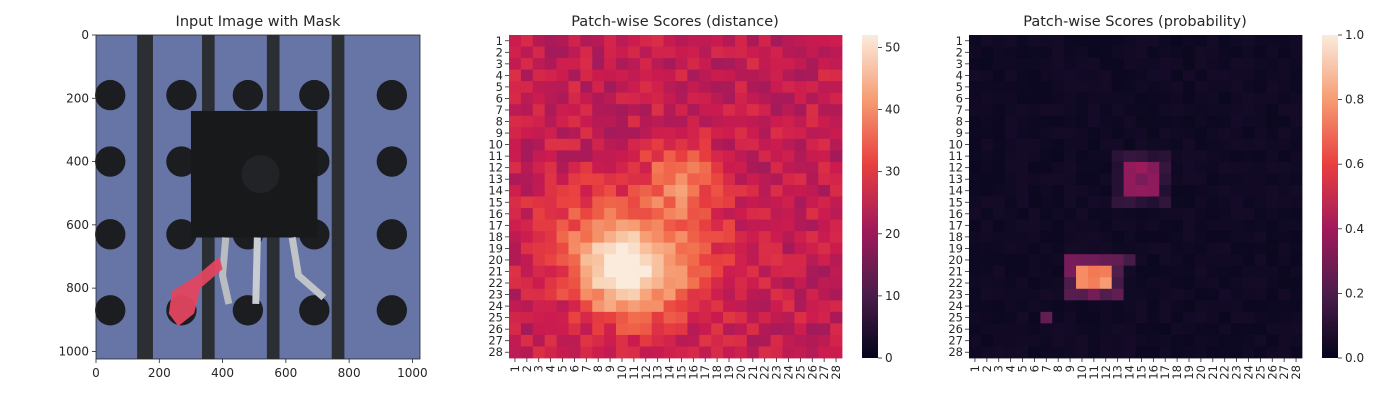  I want to click on colorbar-tick-label: 20, so click(892, 234).